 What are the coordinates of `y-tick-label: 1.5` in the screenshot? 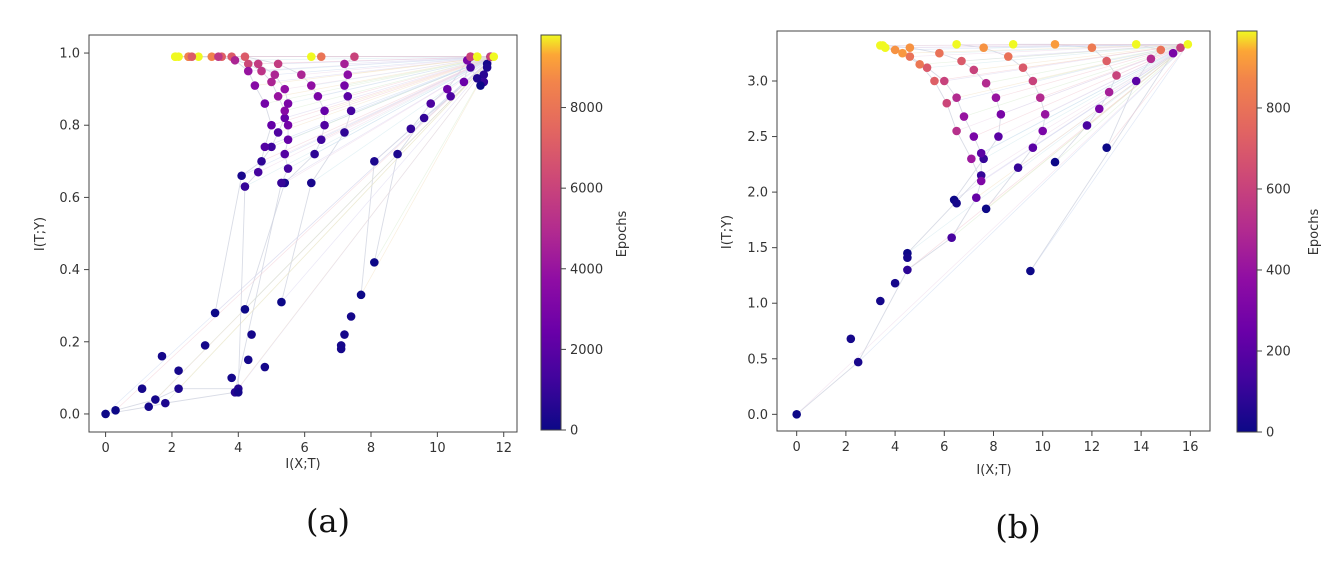 It's located at (757, 248).